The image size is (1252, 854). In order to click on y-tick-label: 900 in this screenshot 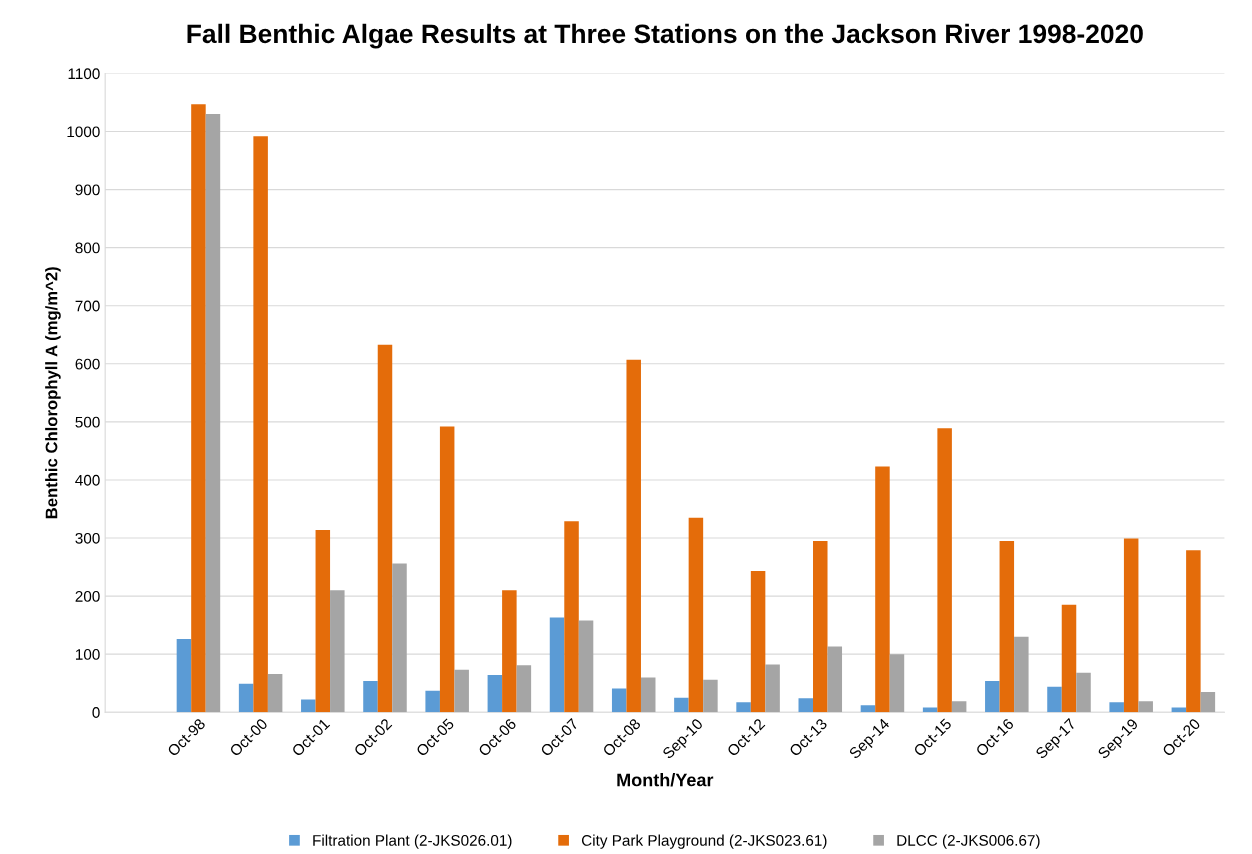, I will do `click(87, 190)`.